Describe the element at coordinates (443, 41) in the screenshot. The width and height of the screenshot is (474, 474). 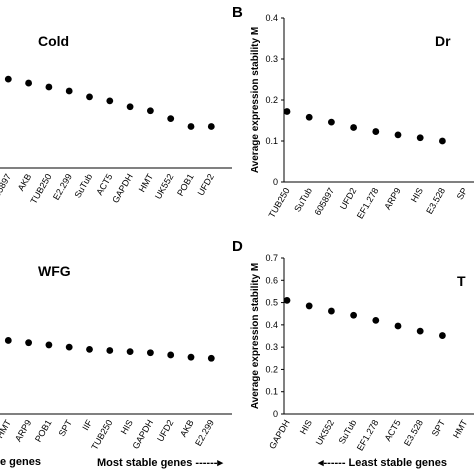
I see `panel-title: Dr` at that location.